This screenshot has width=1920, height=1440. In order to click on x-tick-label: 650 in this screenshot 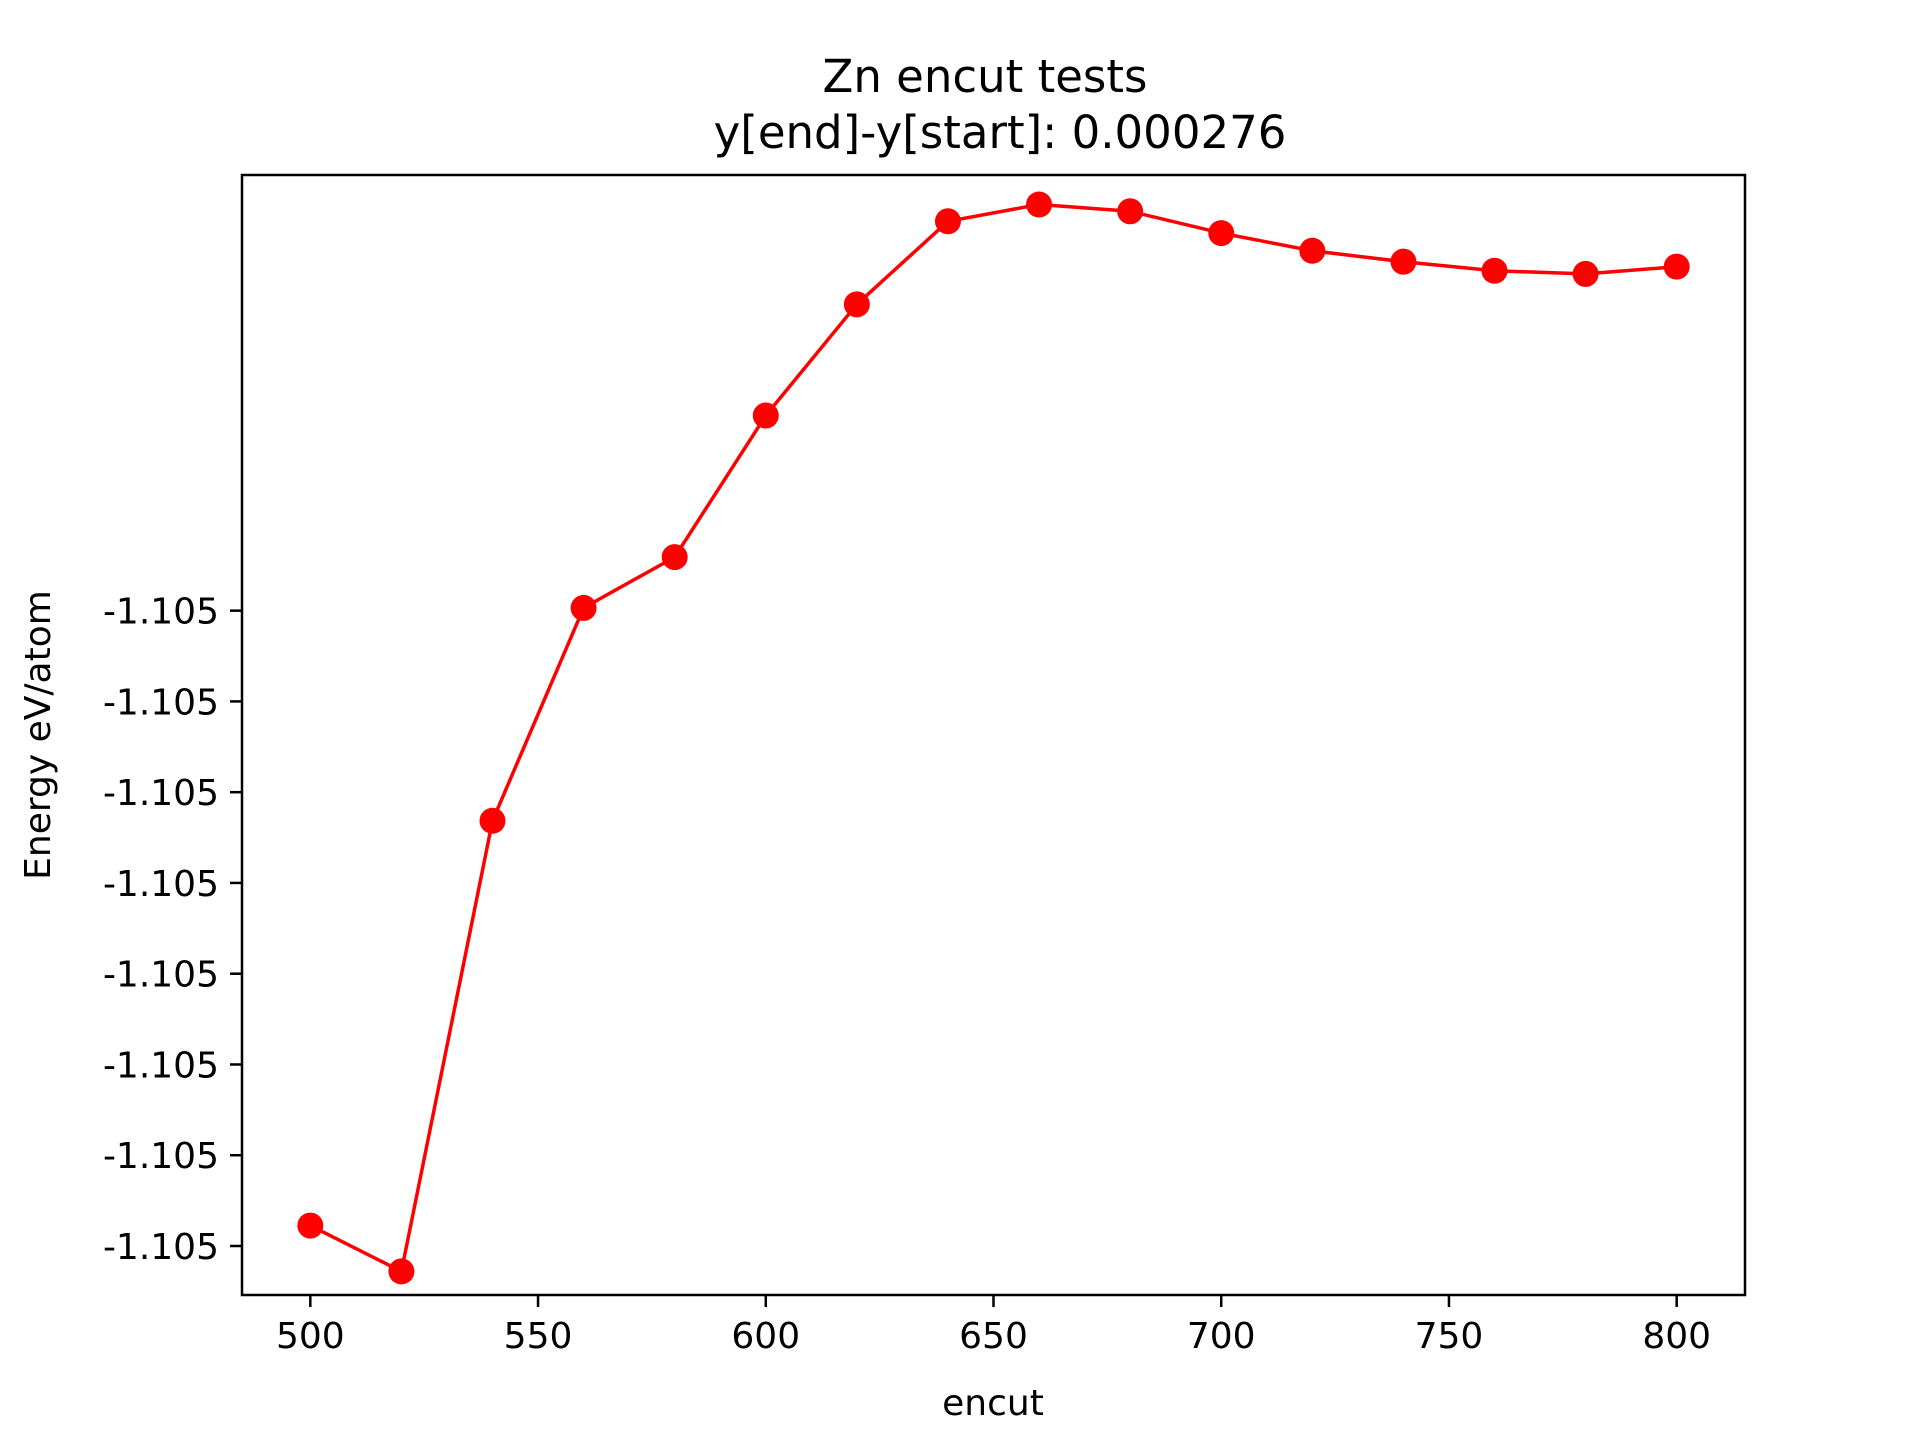, I will do `click(993, 1336)`.